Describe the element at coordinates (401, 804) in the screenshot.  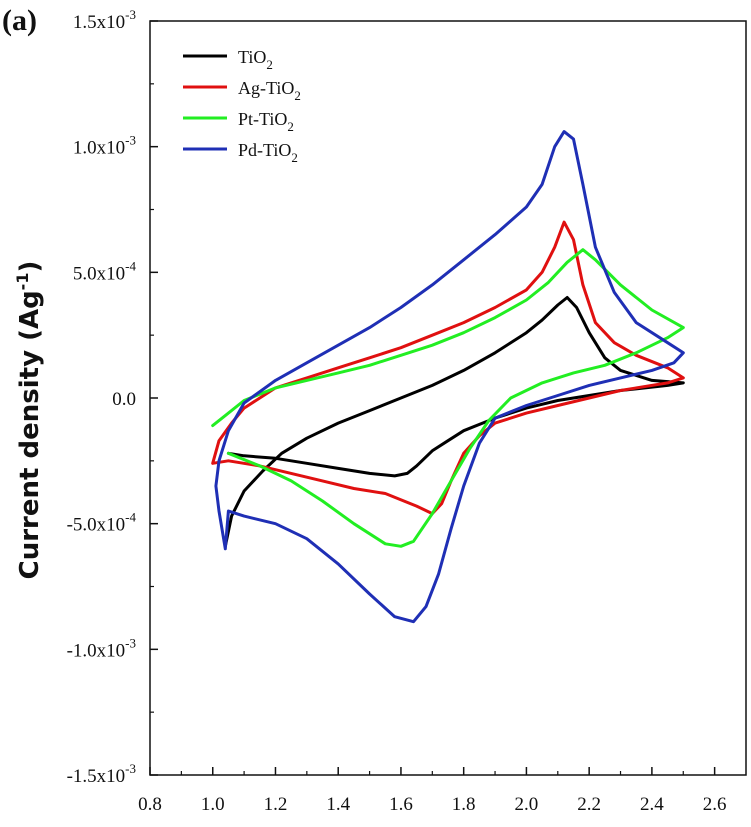
I see `x-tick-label: 1.6` at that location.